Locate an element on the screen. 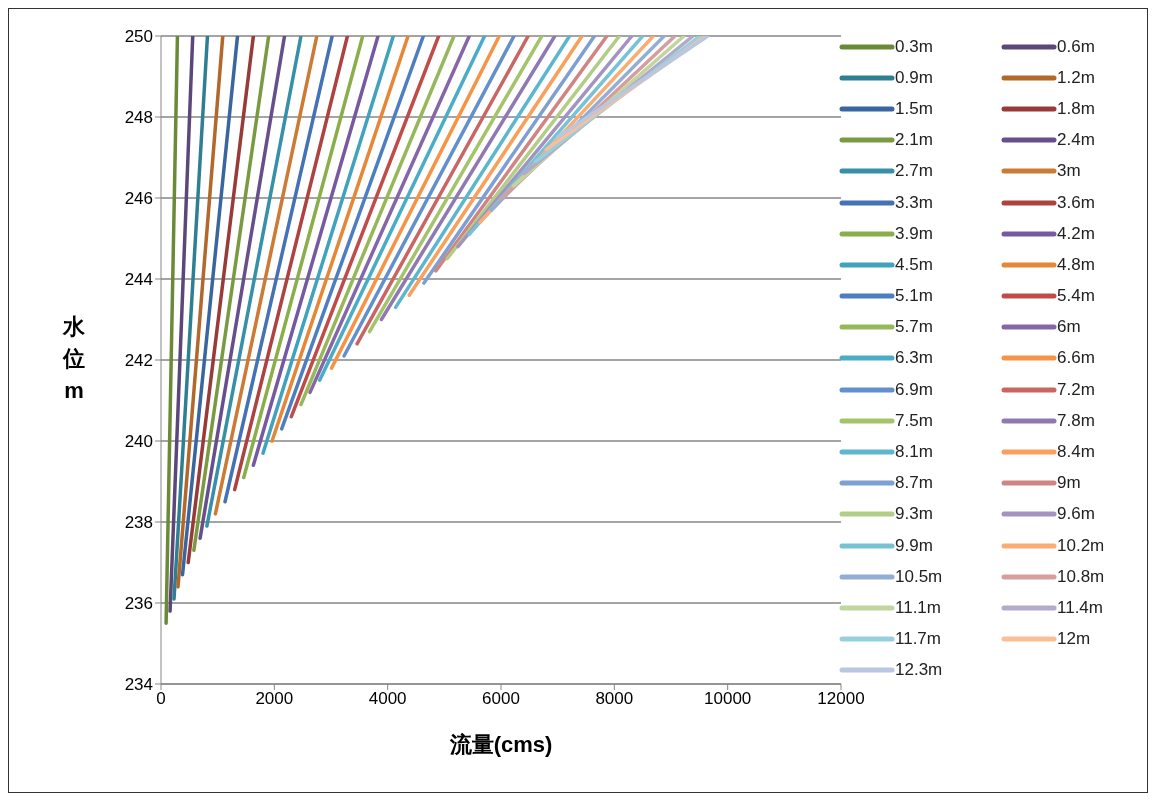  legend-label: 5.1m is located at coordinates (914, 296).